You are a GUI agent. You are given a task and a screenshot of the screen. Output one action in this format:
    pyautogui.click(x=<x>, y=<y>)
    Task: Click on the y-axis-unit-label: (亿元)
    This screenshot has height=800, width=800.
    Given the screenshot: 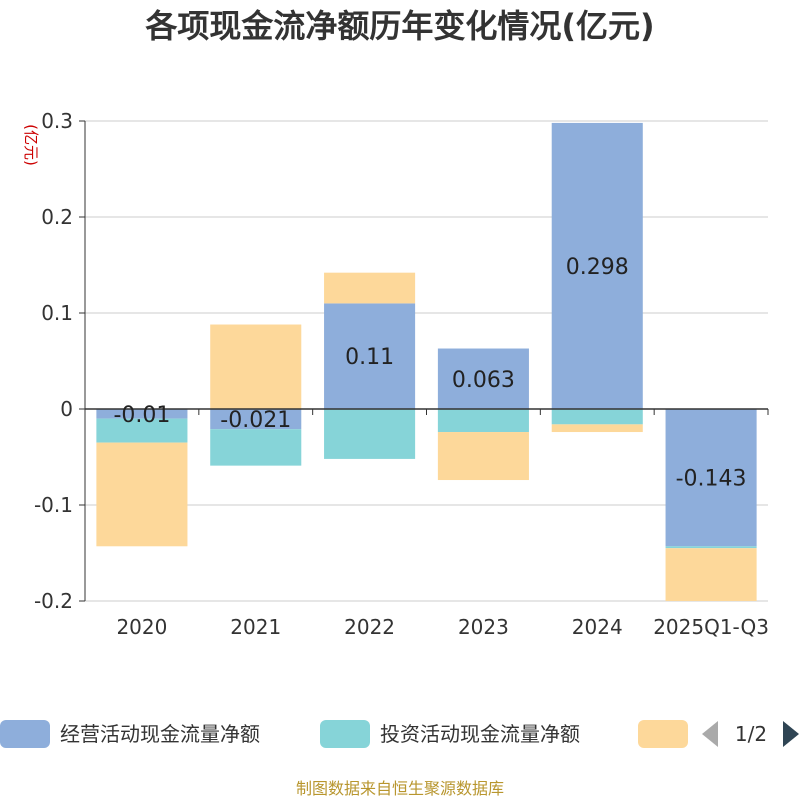 What is the action you would take?
    pyautogui.click(x=31, y=145)
    